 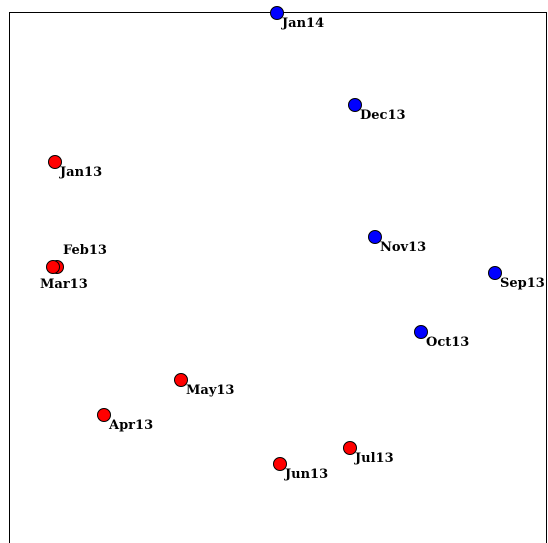 What do you see at coordinates (403, 247) in the screenshot?
I see `point-label-nov13: Nov13` at bounding box center [403, 247].